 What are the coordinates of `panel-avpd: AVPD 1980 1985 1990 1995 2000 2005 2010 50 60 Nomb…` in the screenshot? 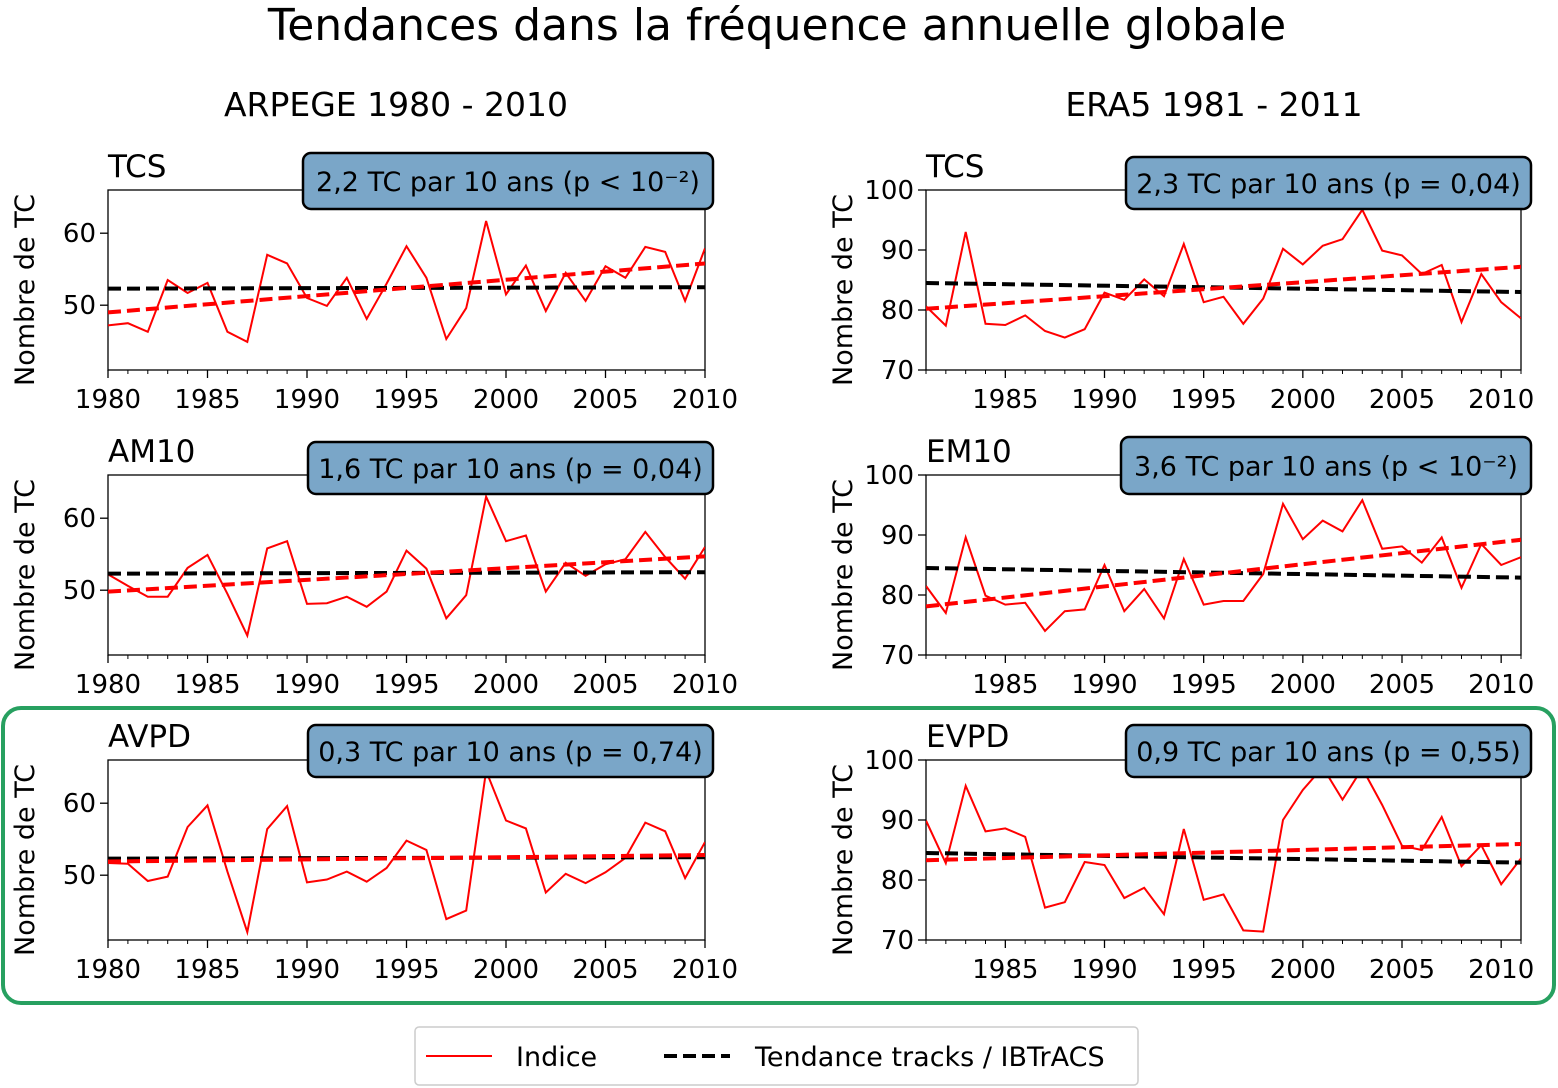 It's located at (374, 852).